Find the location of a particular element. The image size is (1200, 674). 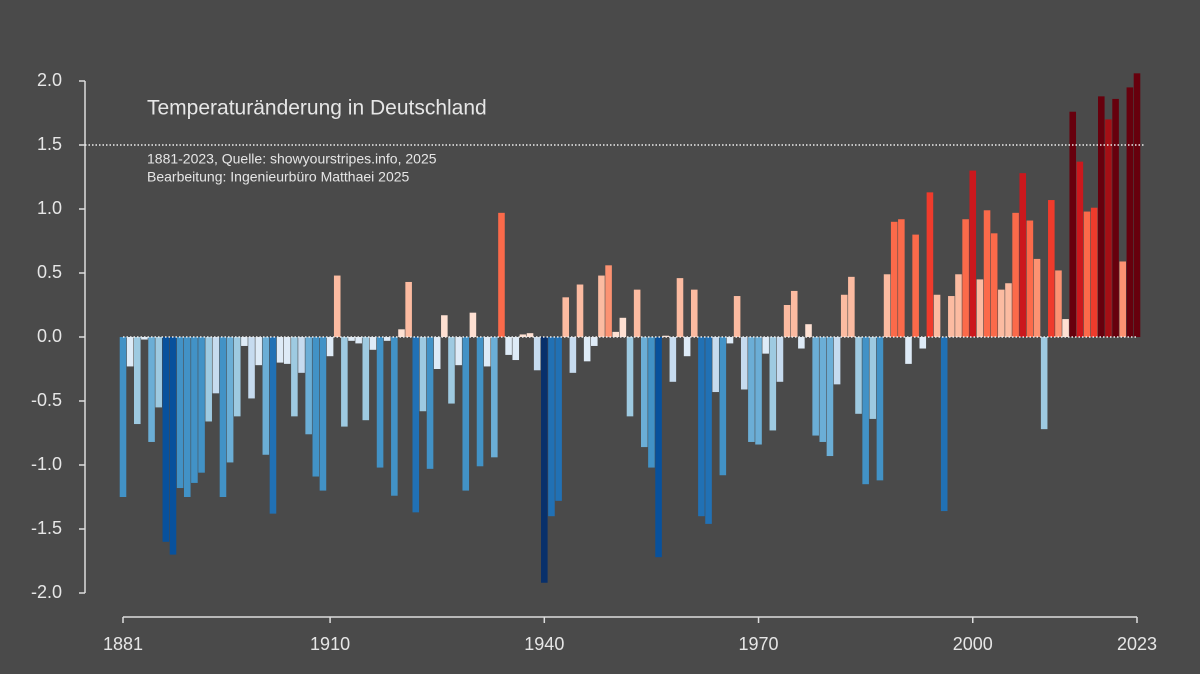

y-tick-label: -0.5 is located at coordinates (46, 400).